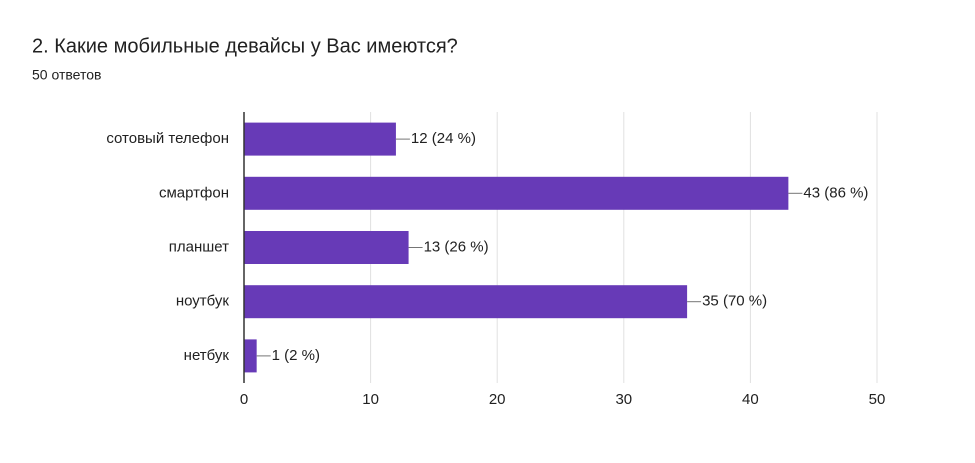 This screenshot has width=975, height=463. Describe the element at coordinates (167, 138) in the screenshot. I see `y-tick-label: сотовый телефон` at that location.